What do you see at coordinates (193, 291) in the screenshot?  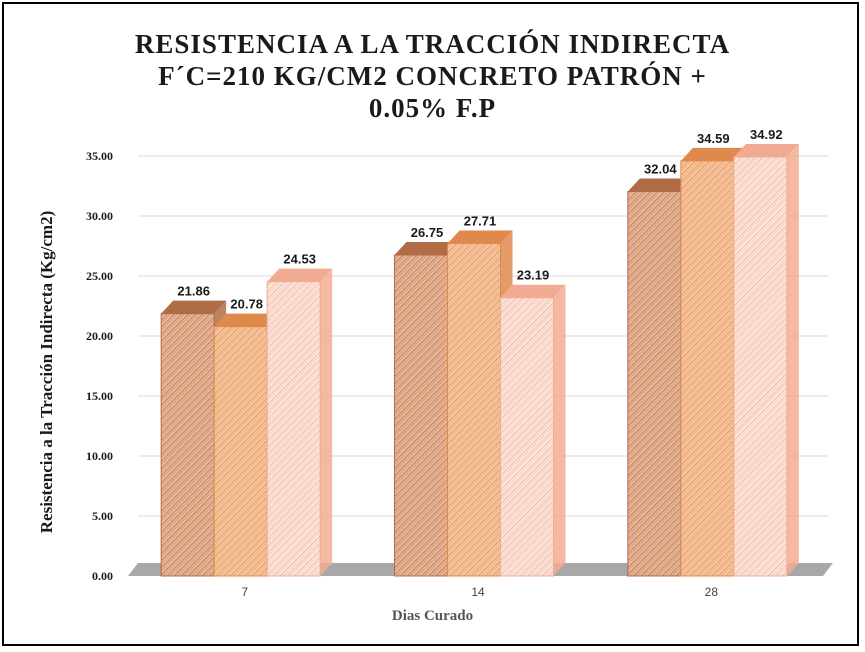 I see `data-label: 21.86` at bounding box center [193, 291].